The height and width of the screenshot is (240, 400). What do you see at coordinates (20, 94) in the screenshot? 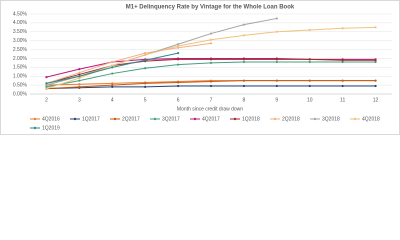
I see `y-tick-label: 0.00%` at bounding box center [20, 94].